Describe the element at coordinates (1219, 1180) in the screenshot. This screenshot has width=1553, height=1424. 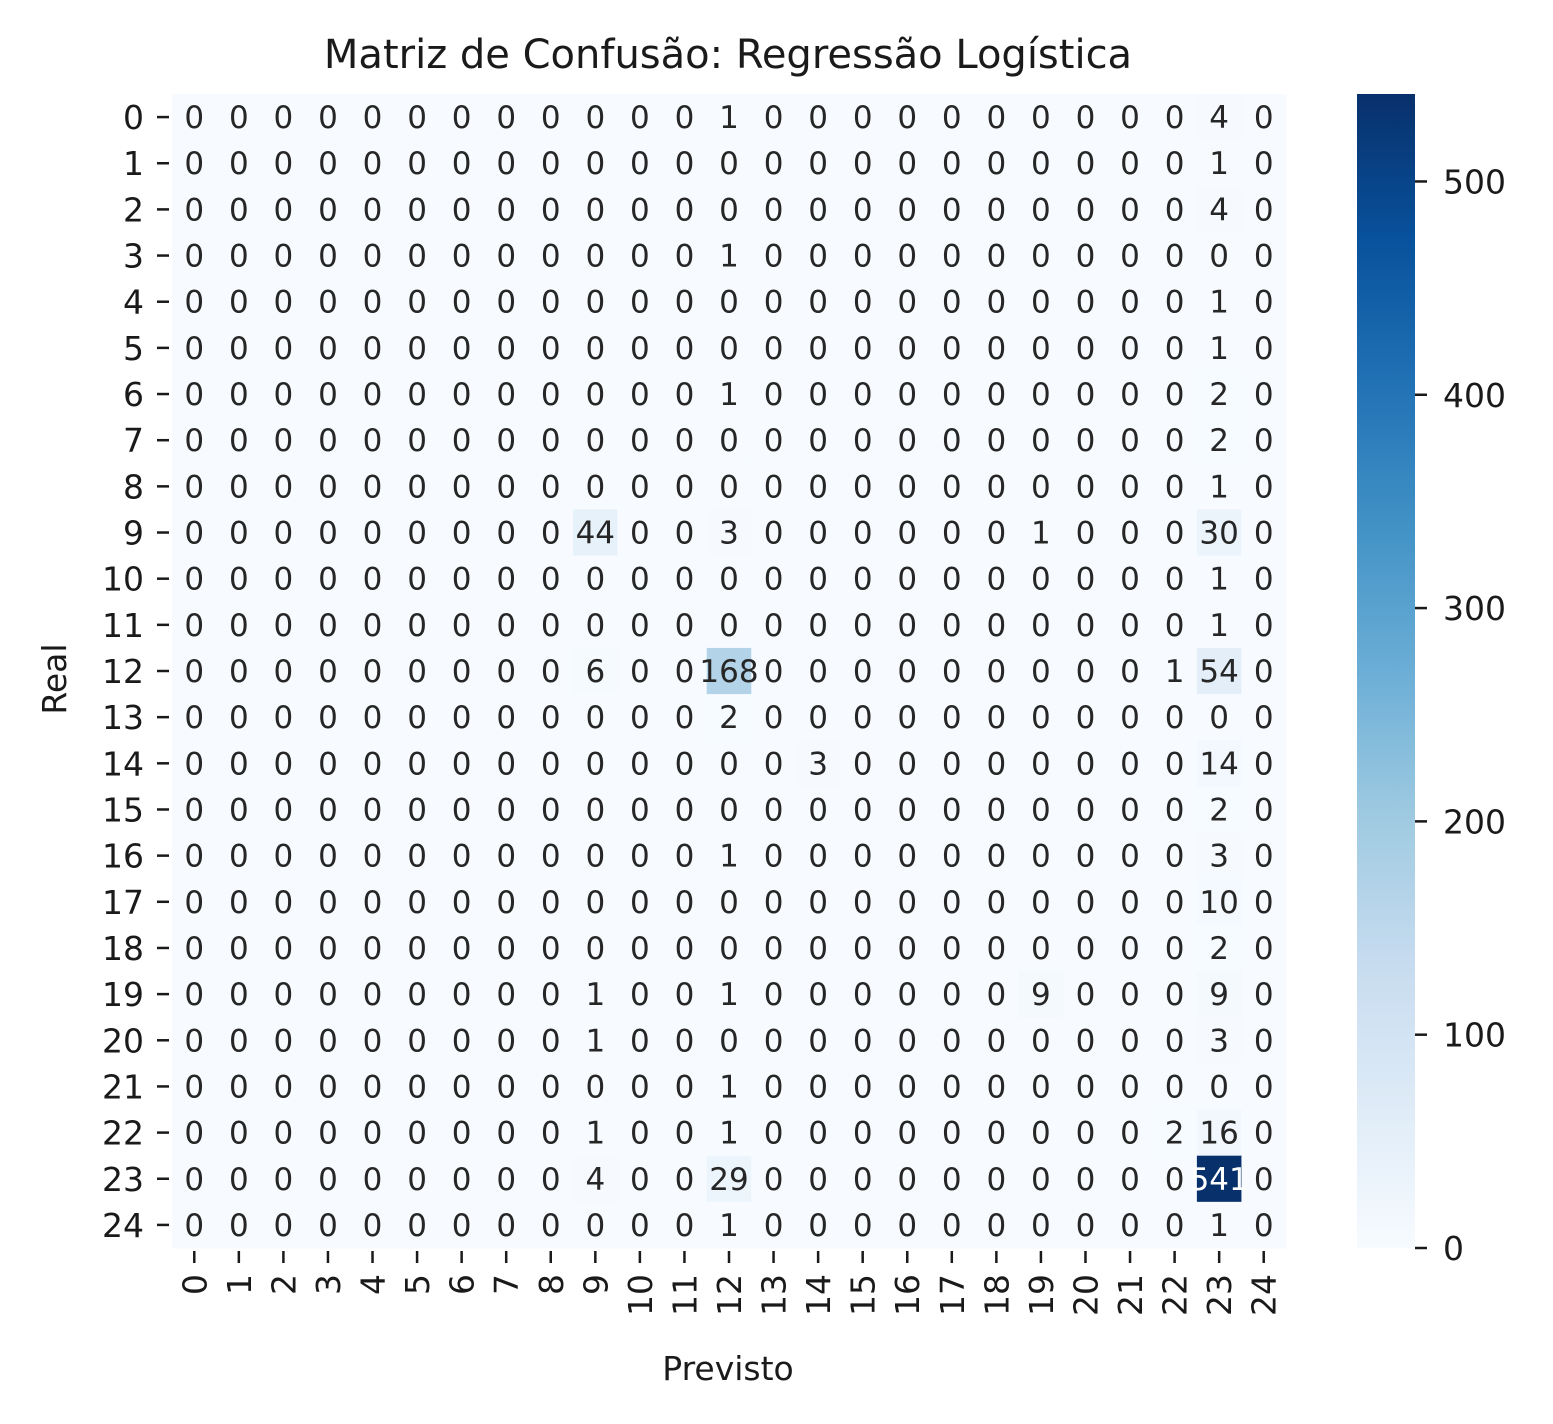
I see `cell-value: 541` at that location.